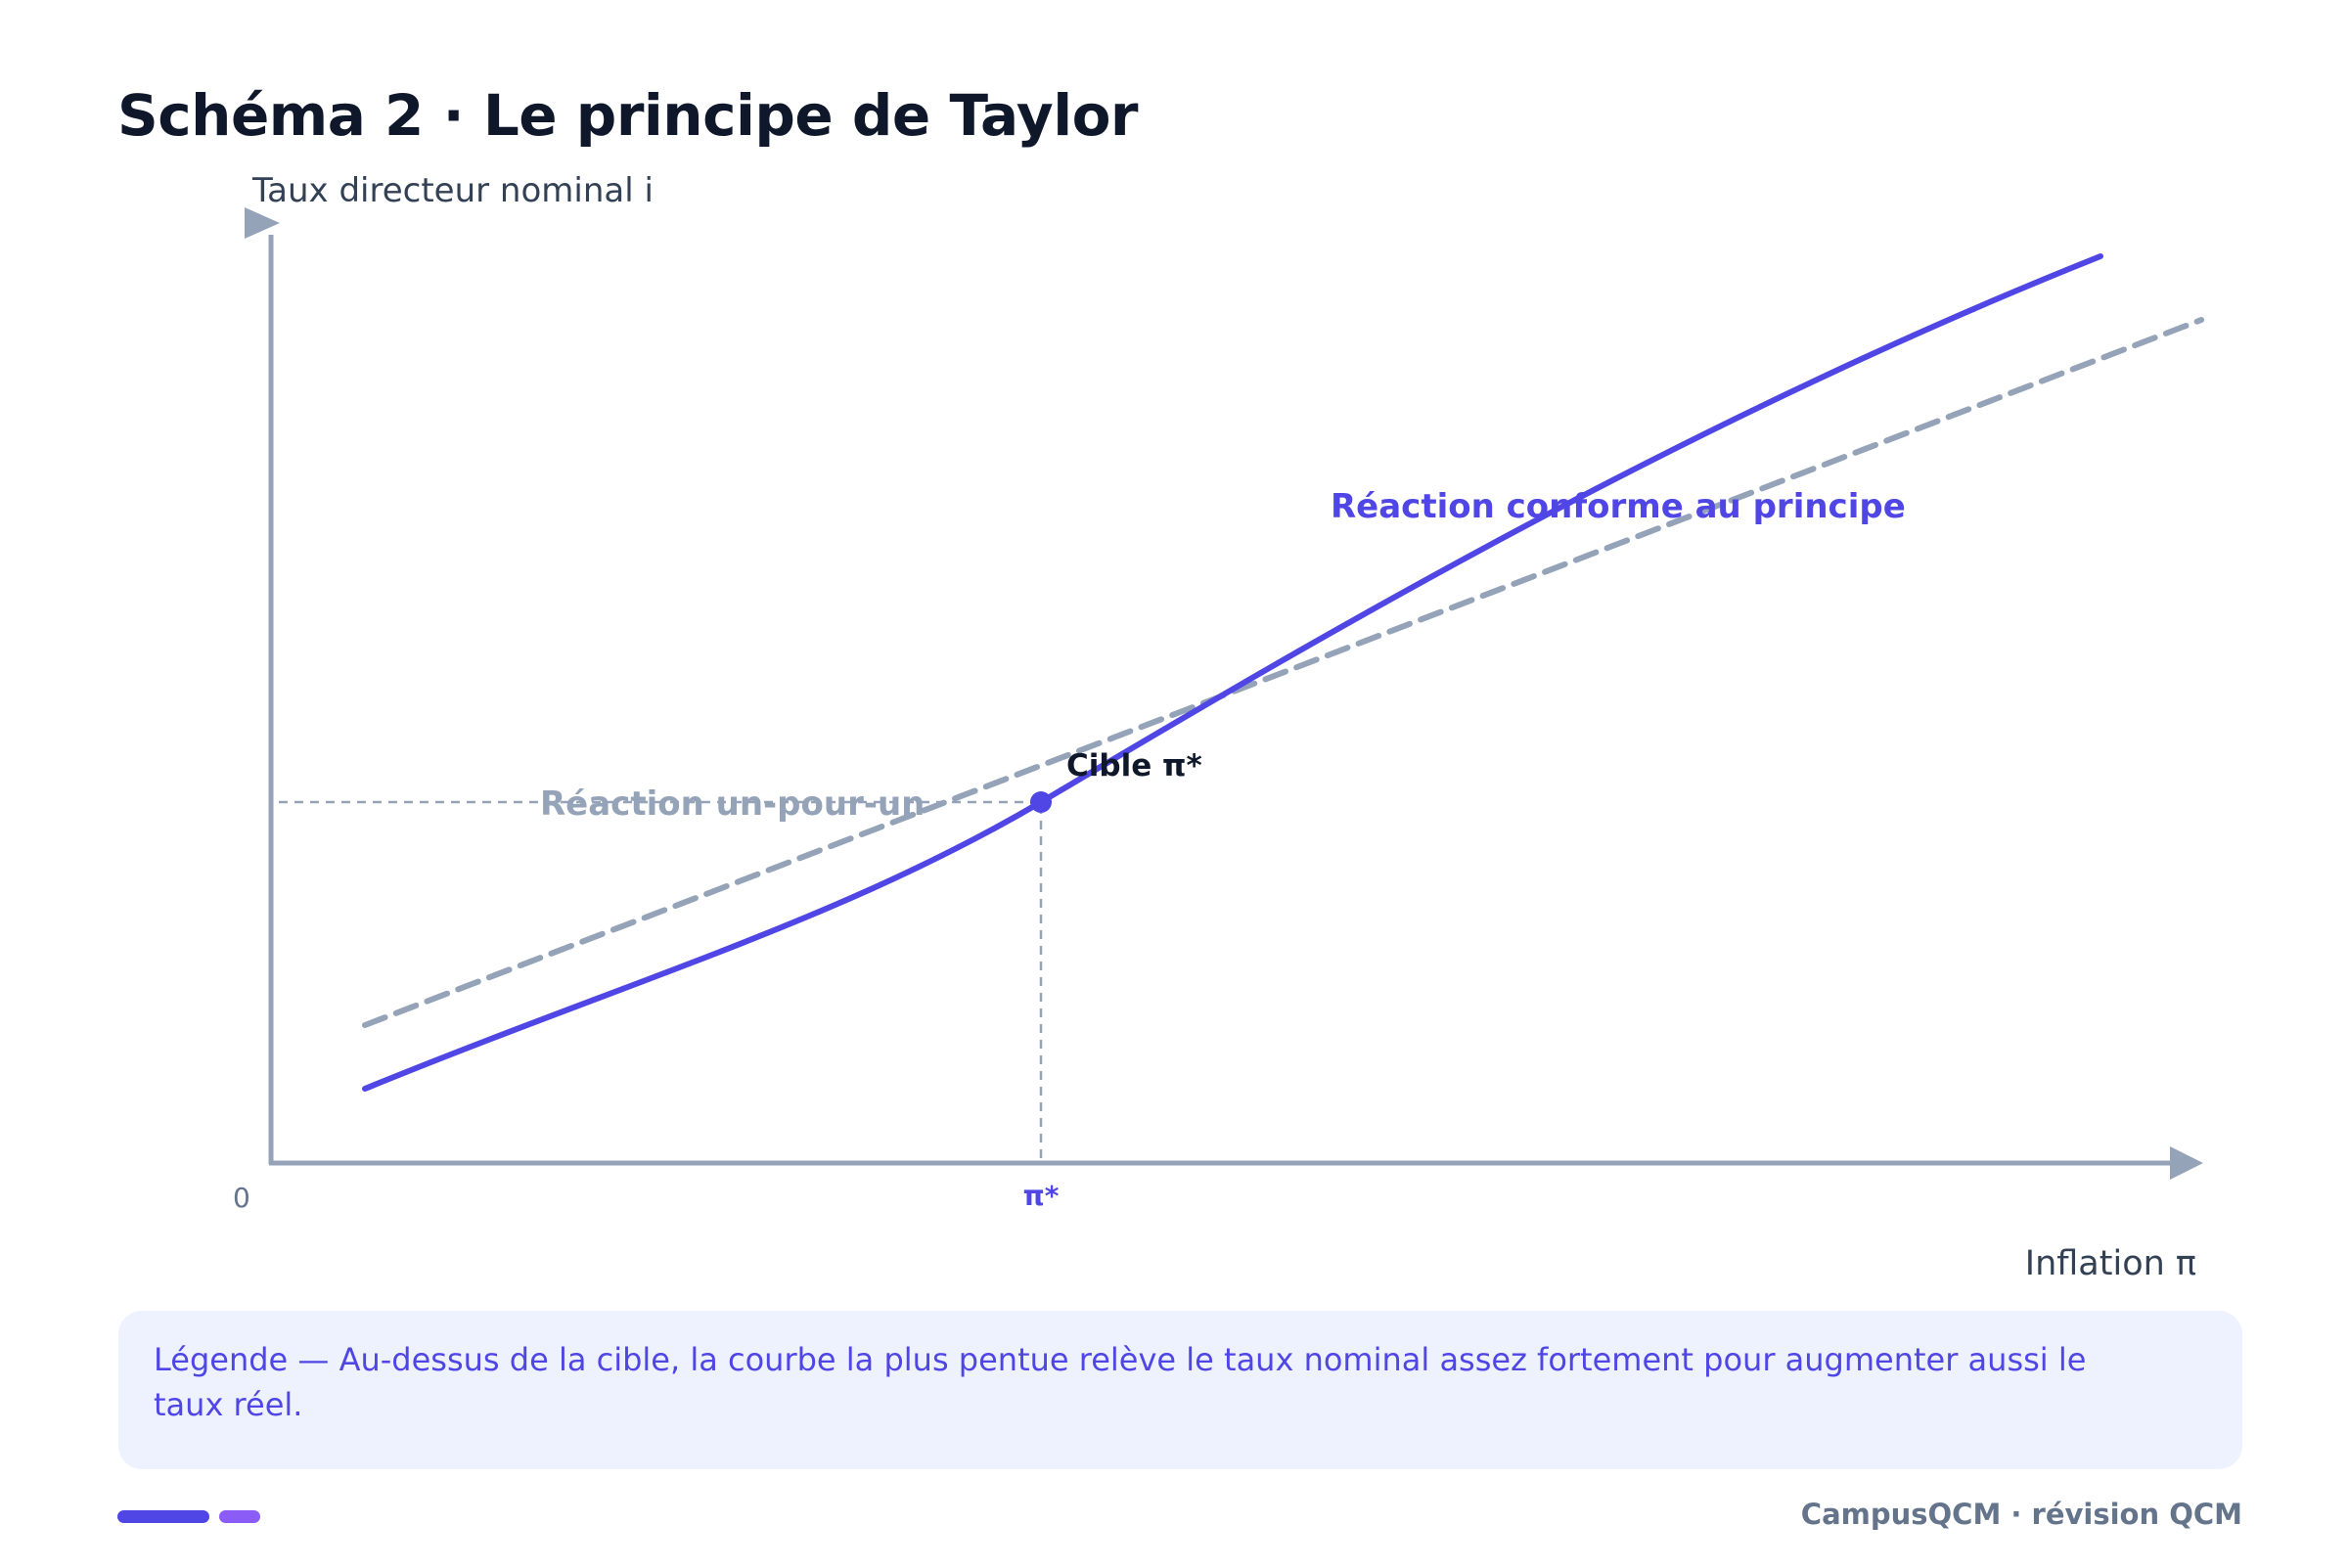 This screenshot has width=2348, height=1568. I want to click on page-title: Schéma 2 · Le principe de Taylor, so click(628, 115).